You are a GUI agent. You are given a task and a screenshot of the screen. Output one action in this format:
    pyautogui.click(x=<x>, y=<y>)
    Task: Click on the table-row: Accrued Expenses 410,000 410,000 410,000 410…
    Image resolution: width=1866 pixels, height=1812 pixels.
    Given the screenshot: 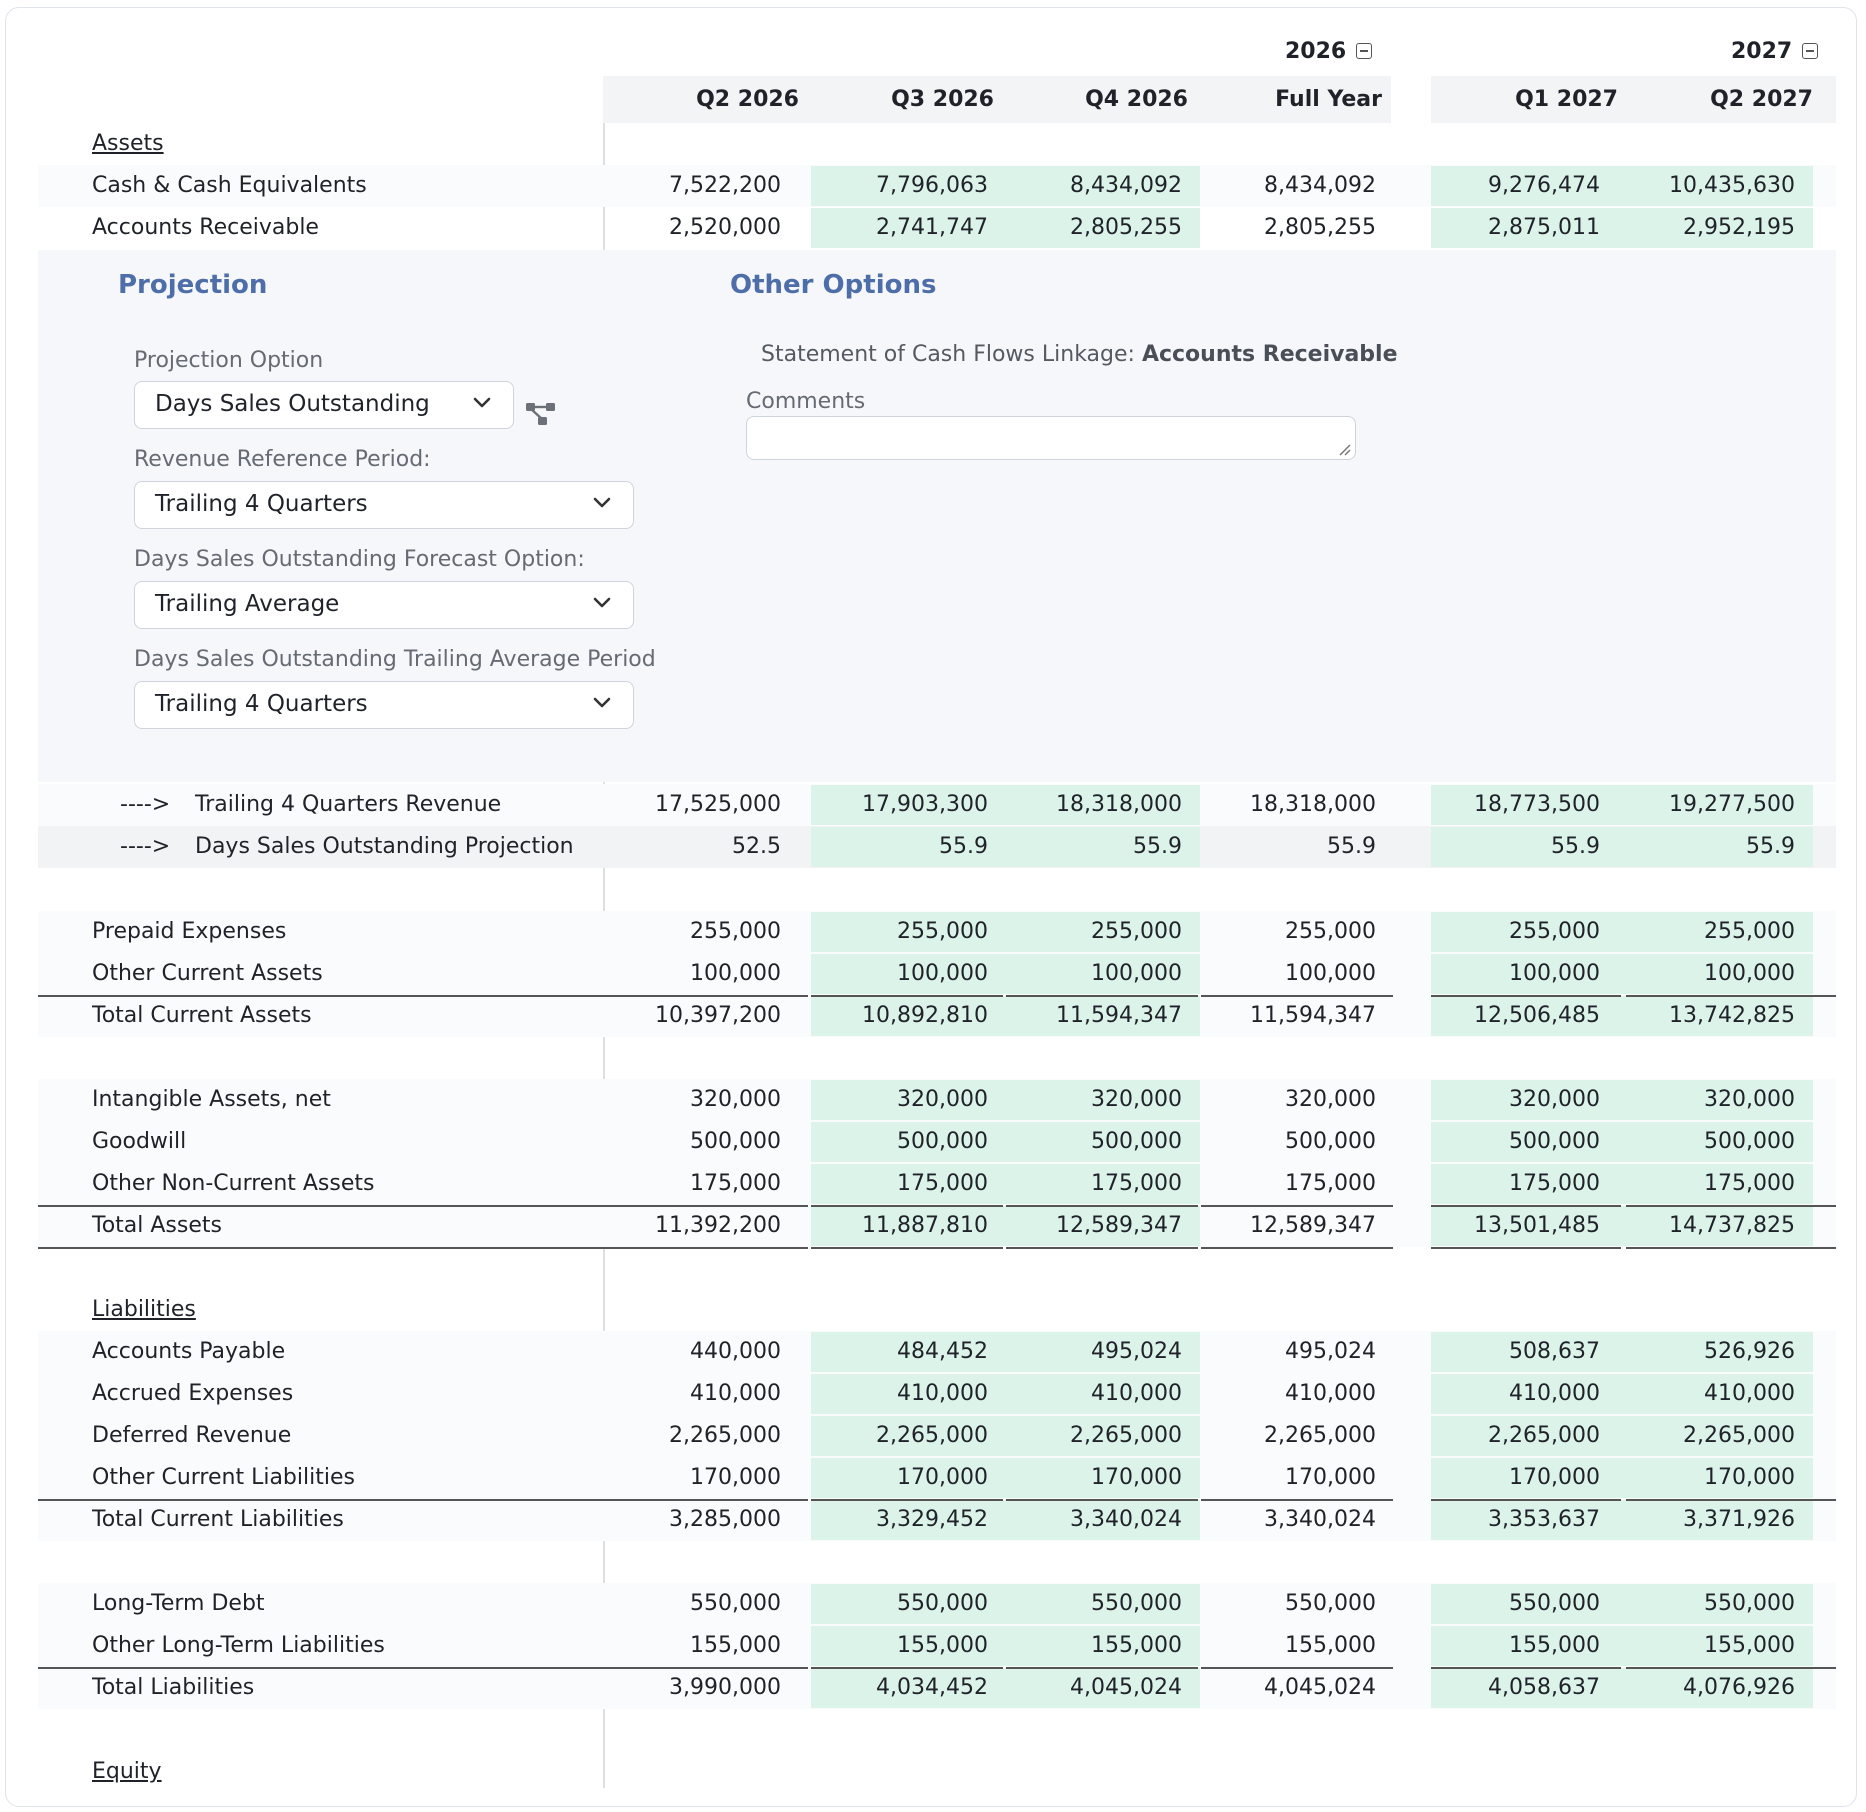 What is the action you would take?
    pyautogui.click(x=937, y=1394)
    